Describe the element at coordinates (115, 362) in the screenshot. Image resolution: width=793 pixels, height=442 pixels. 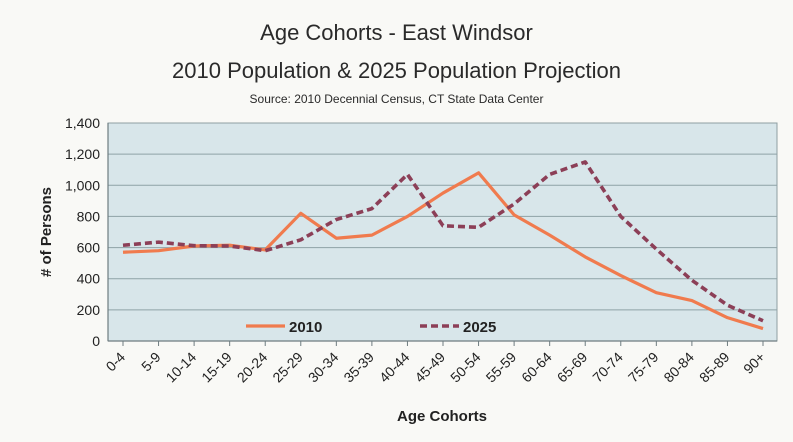
I see `x-tick-label: 0-4` at that location.